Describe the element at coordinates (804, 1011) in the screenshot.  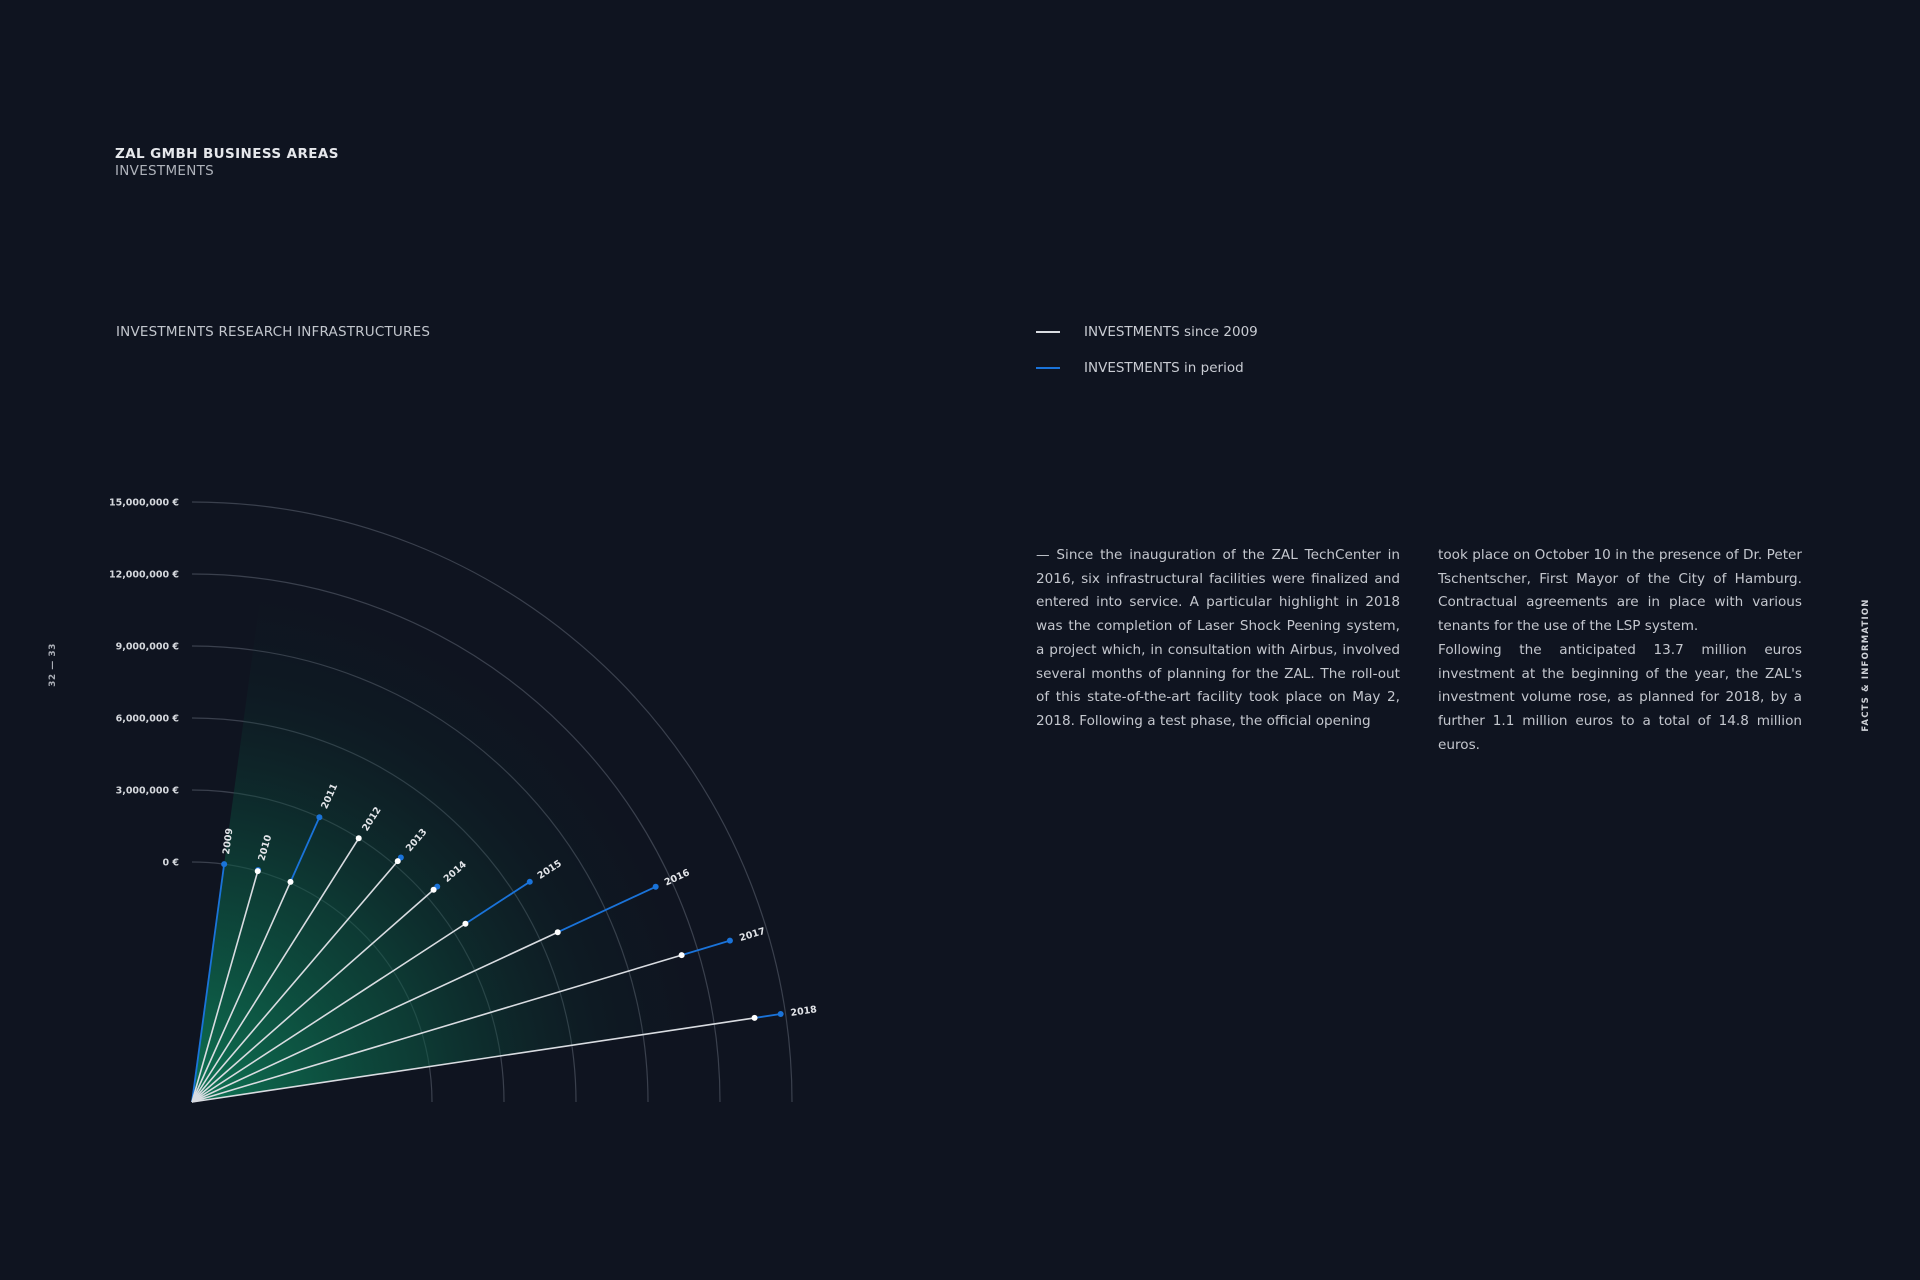
I see `year-label: 2018` at that location.